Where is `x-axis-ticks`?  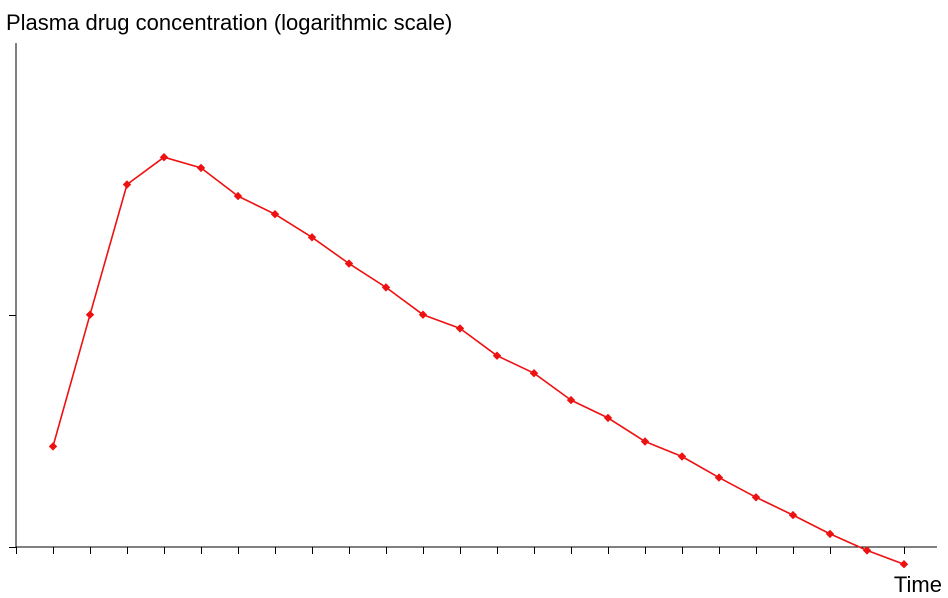
x-axis-ticks is located at coordinates (460, 550).